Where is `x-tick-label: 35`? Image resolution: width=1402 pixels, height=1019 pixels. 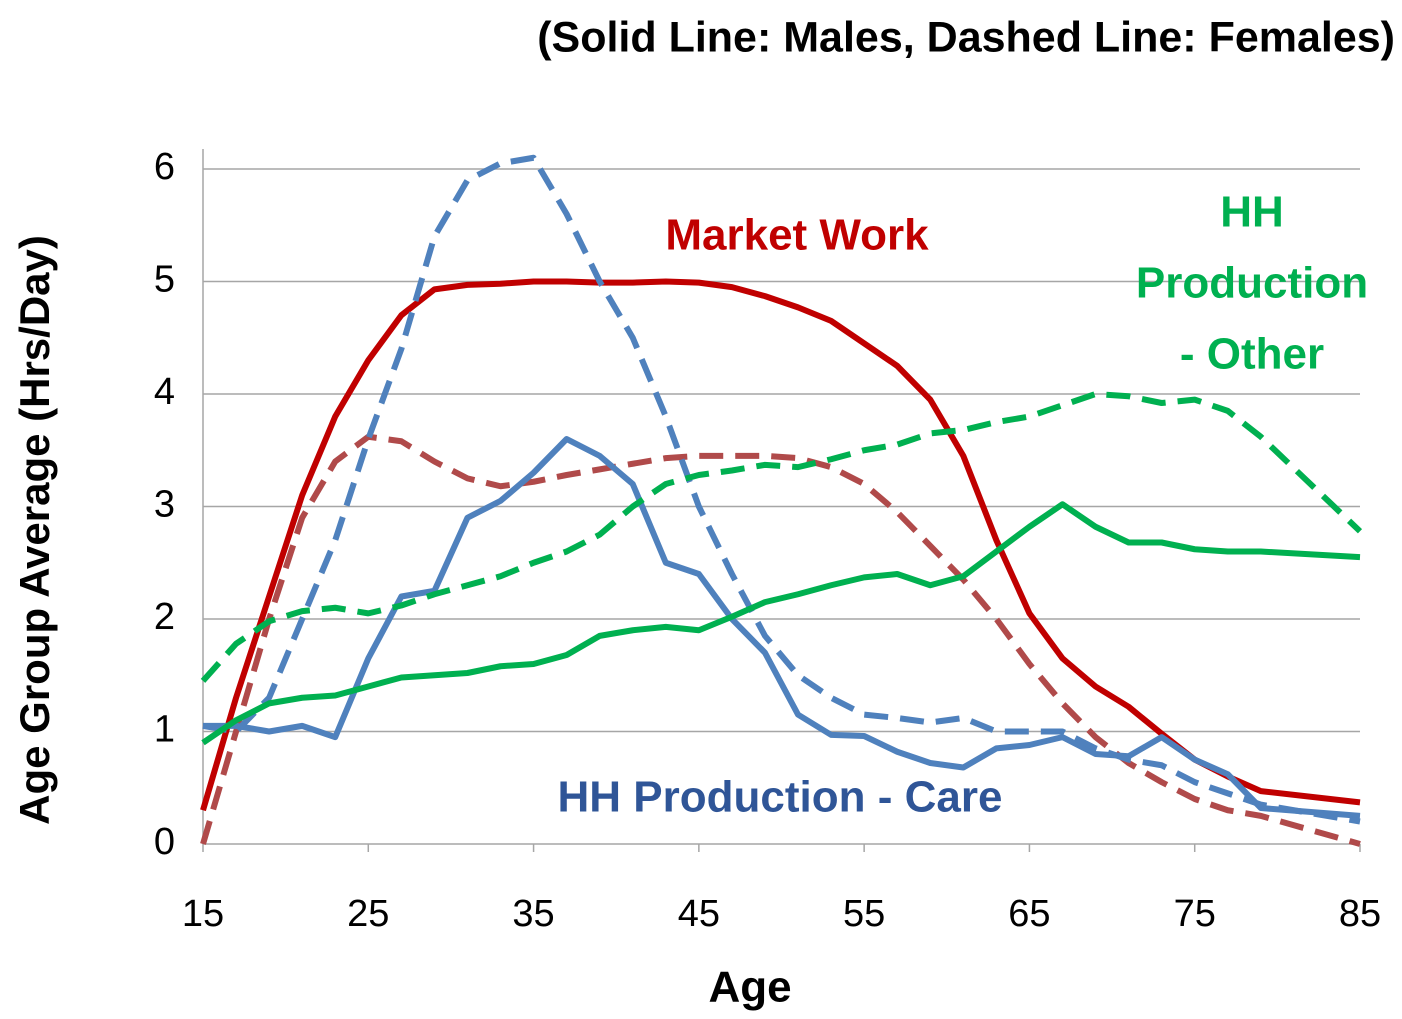 x-tick-label: 35 is located at coordinates (533, 914).